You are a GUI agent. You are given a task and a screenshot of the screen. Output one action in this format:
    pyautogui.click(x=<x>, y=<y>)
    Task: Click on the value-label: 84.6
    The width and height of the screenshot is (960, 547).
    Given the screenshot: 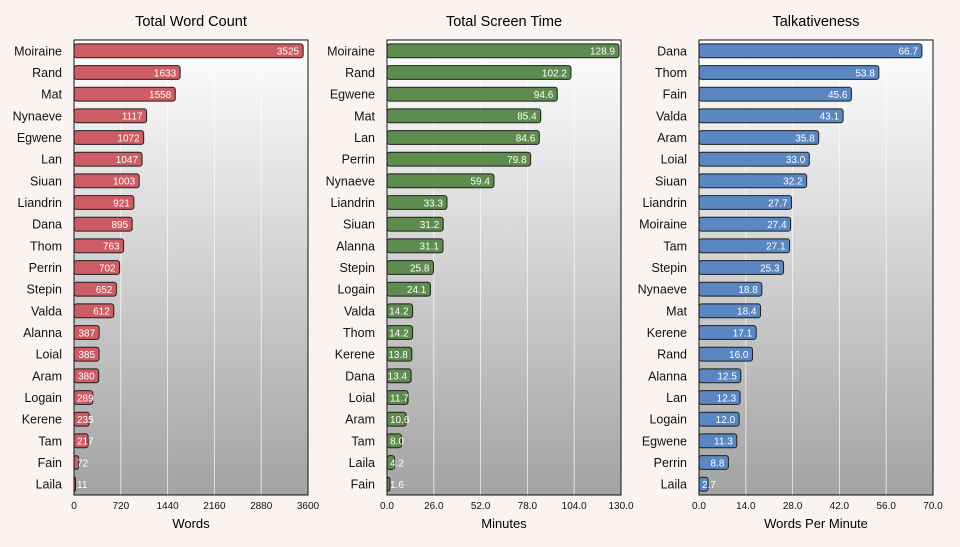 What is the action you would take?
    pyautogui.click(x=526, y=138)
    